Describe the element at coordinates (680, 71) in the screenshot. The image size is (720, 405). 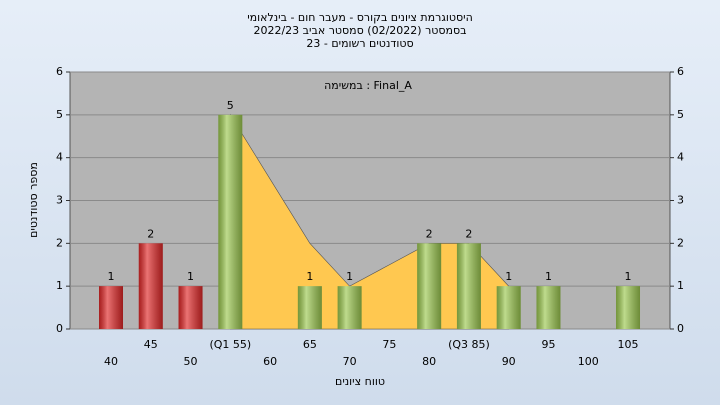
I see `y2-tick-label: 6` at that location.